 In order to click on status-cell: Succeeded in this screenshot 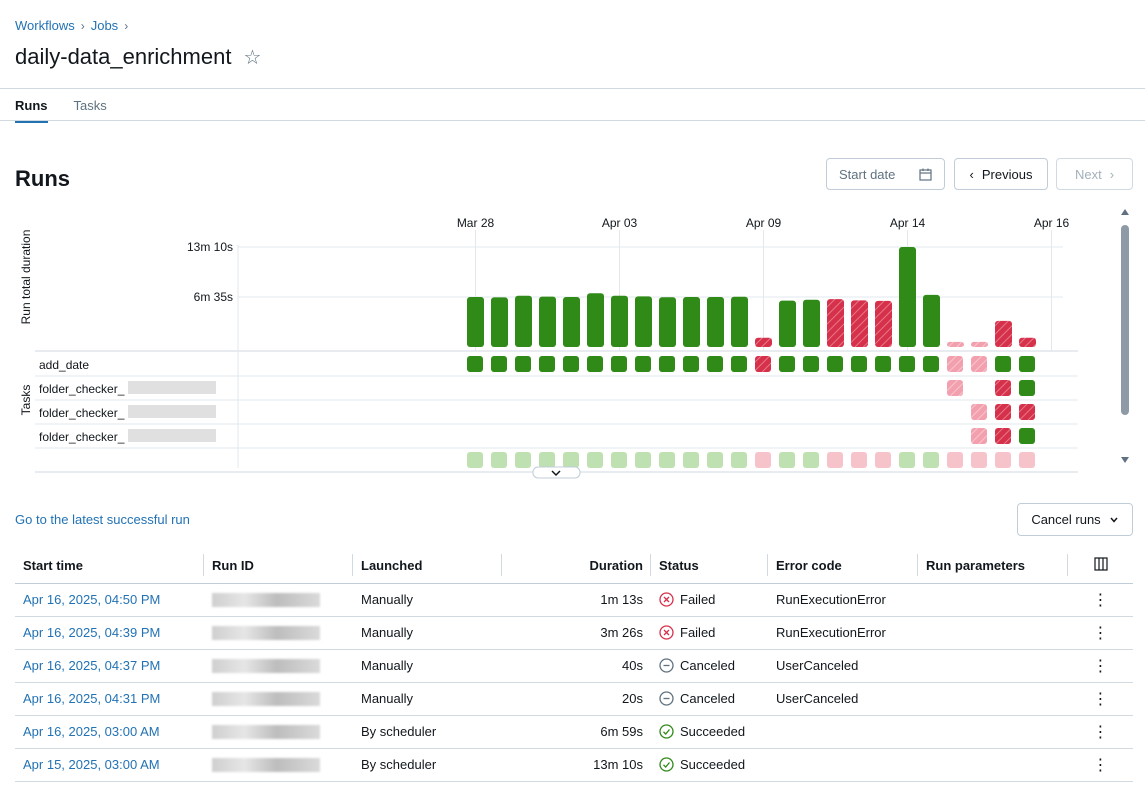, I will do `click(709, 732)`.